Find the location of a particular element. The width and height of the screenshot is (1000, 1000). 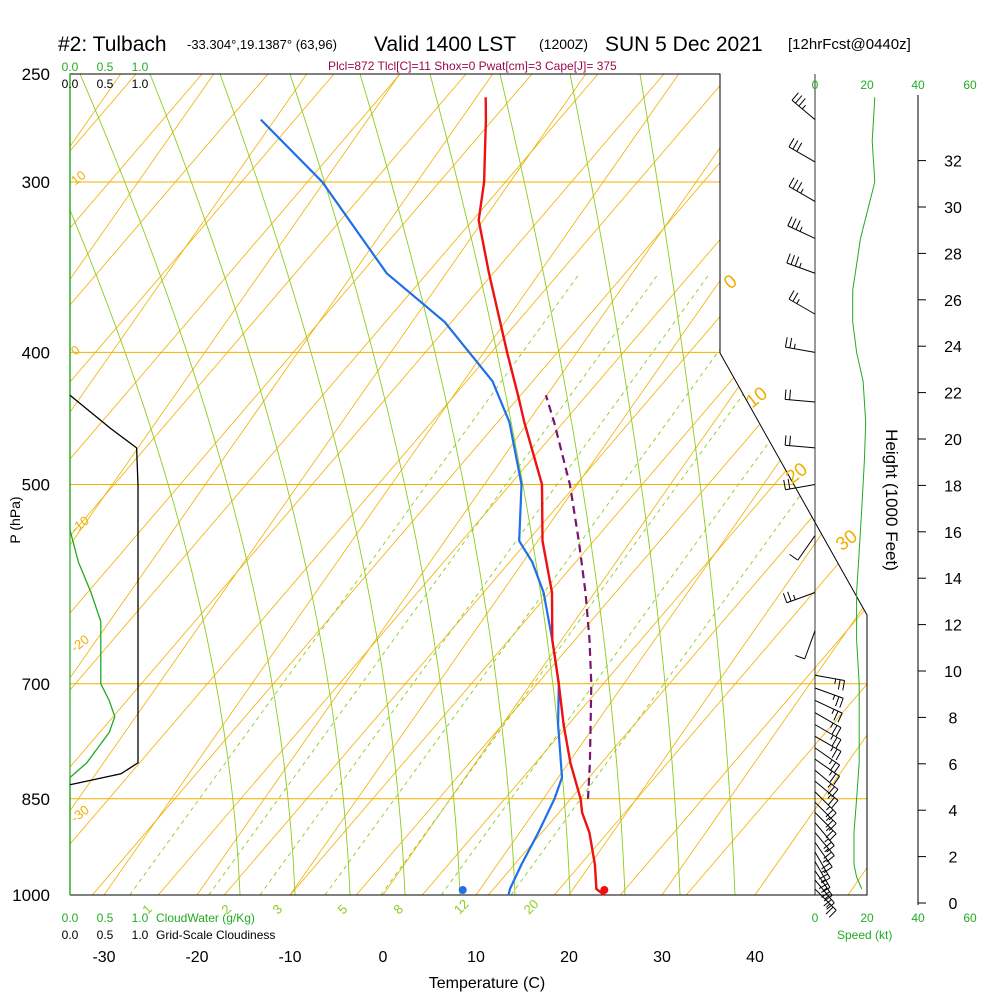

dry-adiabat-label: -10 is located at coordinates (80, 524).